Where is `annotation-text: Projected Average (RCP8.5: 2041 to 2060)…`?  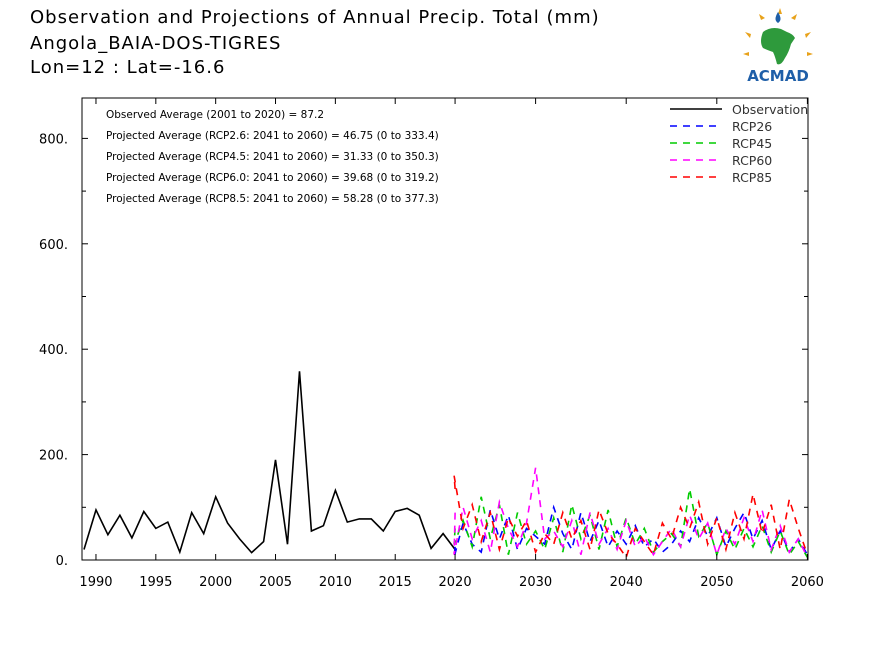
annotation-text: Projected Average (RCP8.5: 2041 to 2060)… is located at coordinates (272, 199).